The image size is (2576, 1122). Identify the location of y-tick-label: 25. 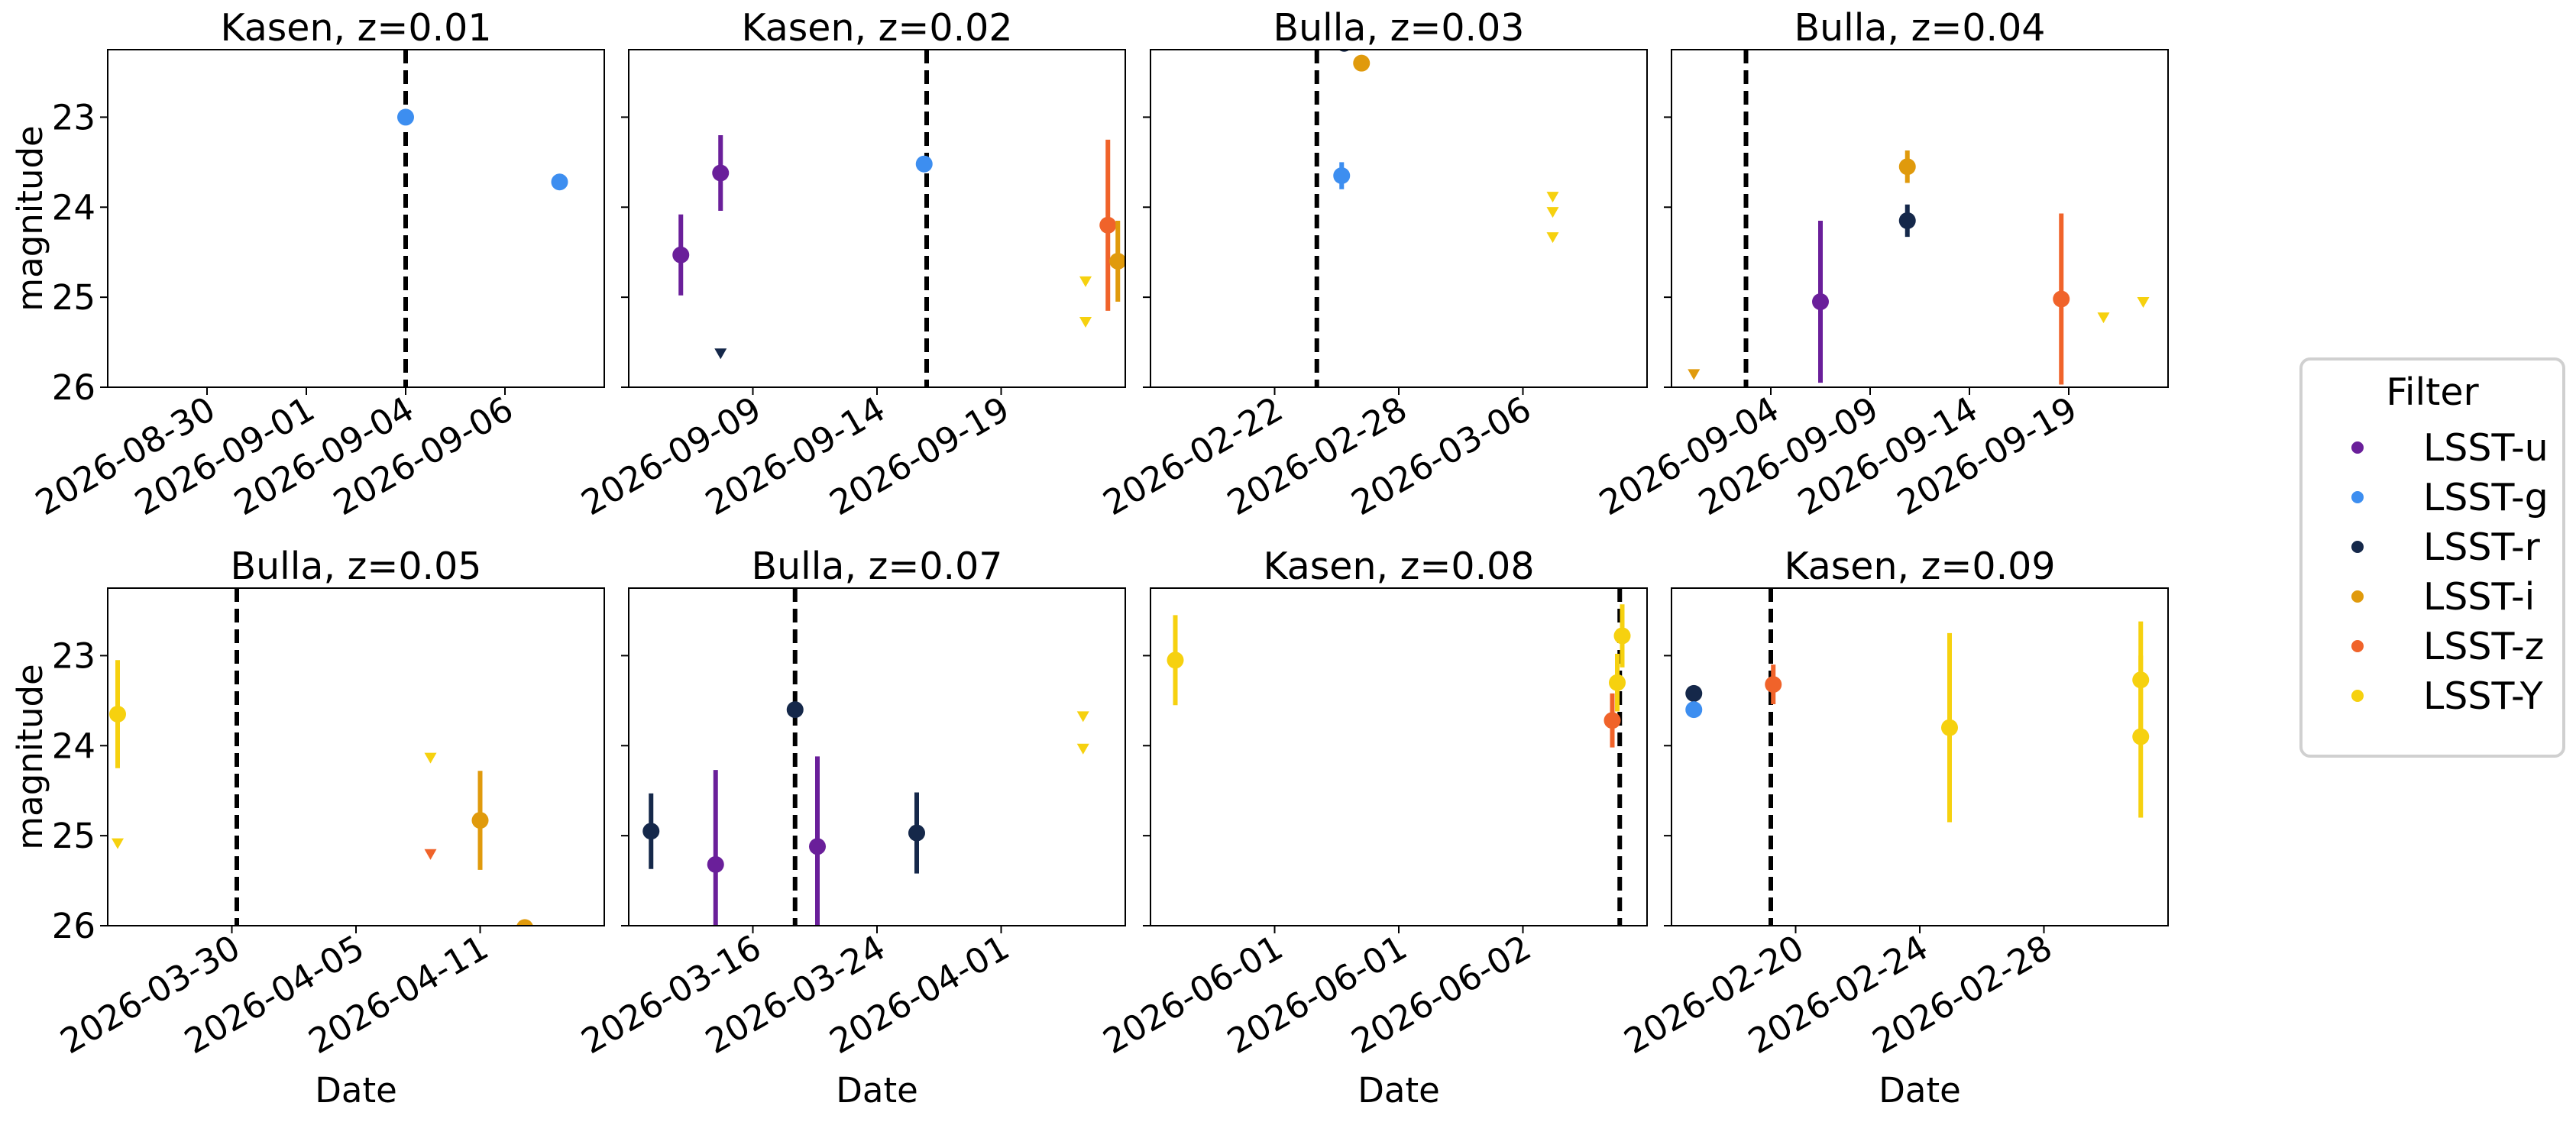
(73, 836).